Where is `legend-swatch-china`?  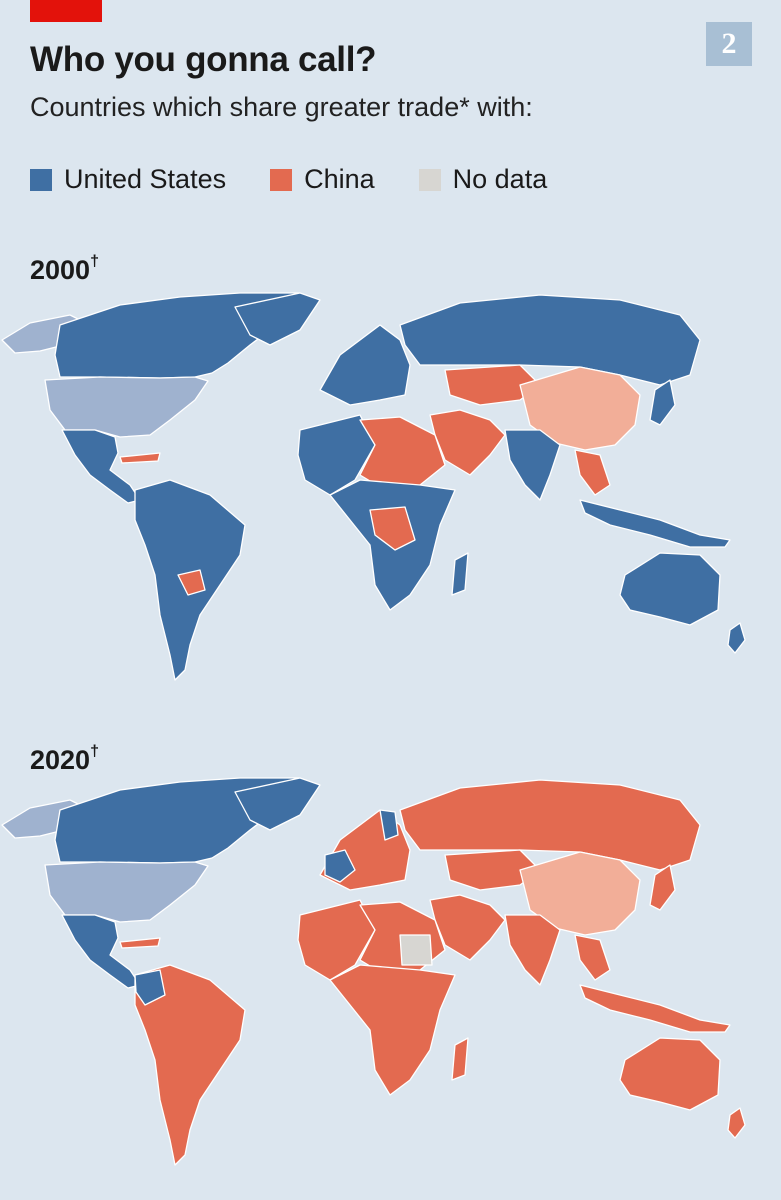 legend-swatch-china is located at coordinates (281, 179).